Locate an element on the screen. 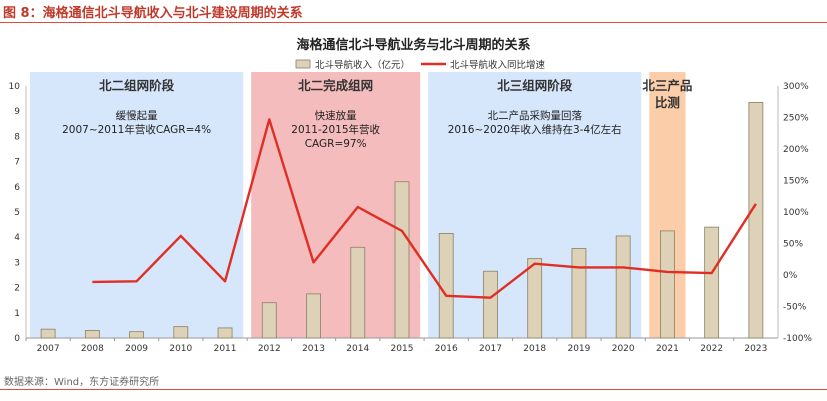 The height and width of the screenshot is (401, 827). x-tick-label: 2010 is located at coordinates (180, 349).